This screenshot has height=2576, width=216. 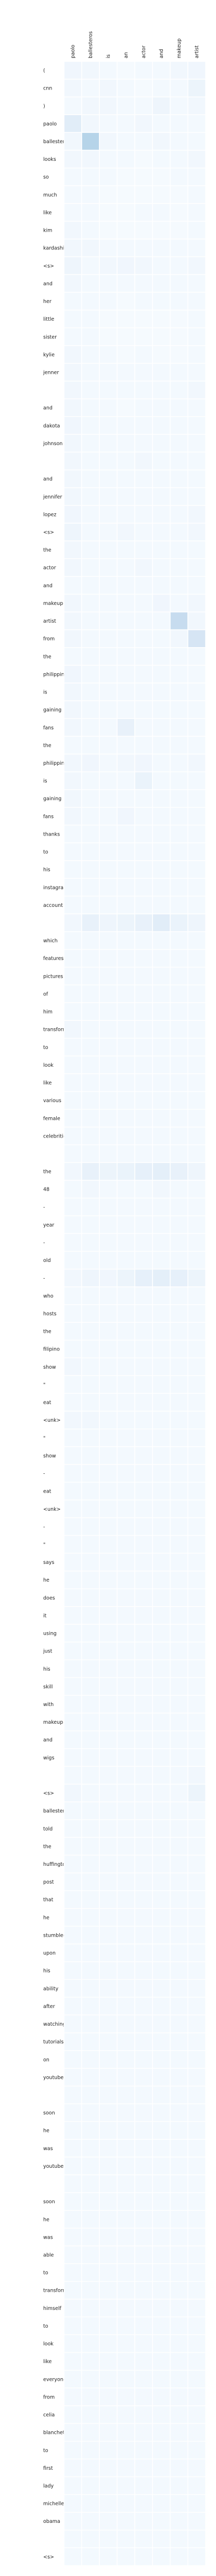 What do you see at coordinates (48, 1562) in the screenshot?
I see `y-tick-label: says` at bounding box center [48, 1562].